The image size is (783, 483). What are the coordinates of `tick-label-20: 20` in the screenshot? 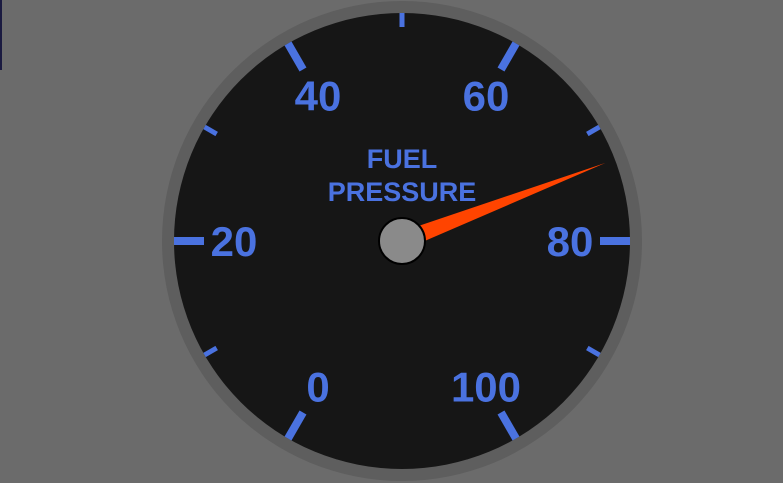 It's located at (234, 241).